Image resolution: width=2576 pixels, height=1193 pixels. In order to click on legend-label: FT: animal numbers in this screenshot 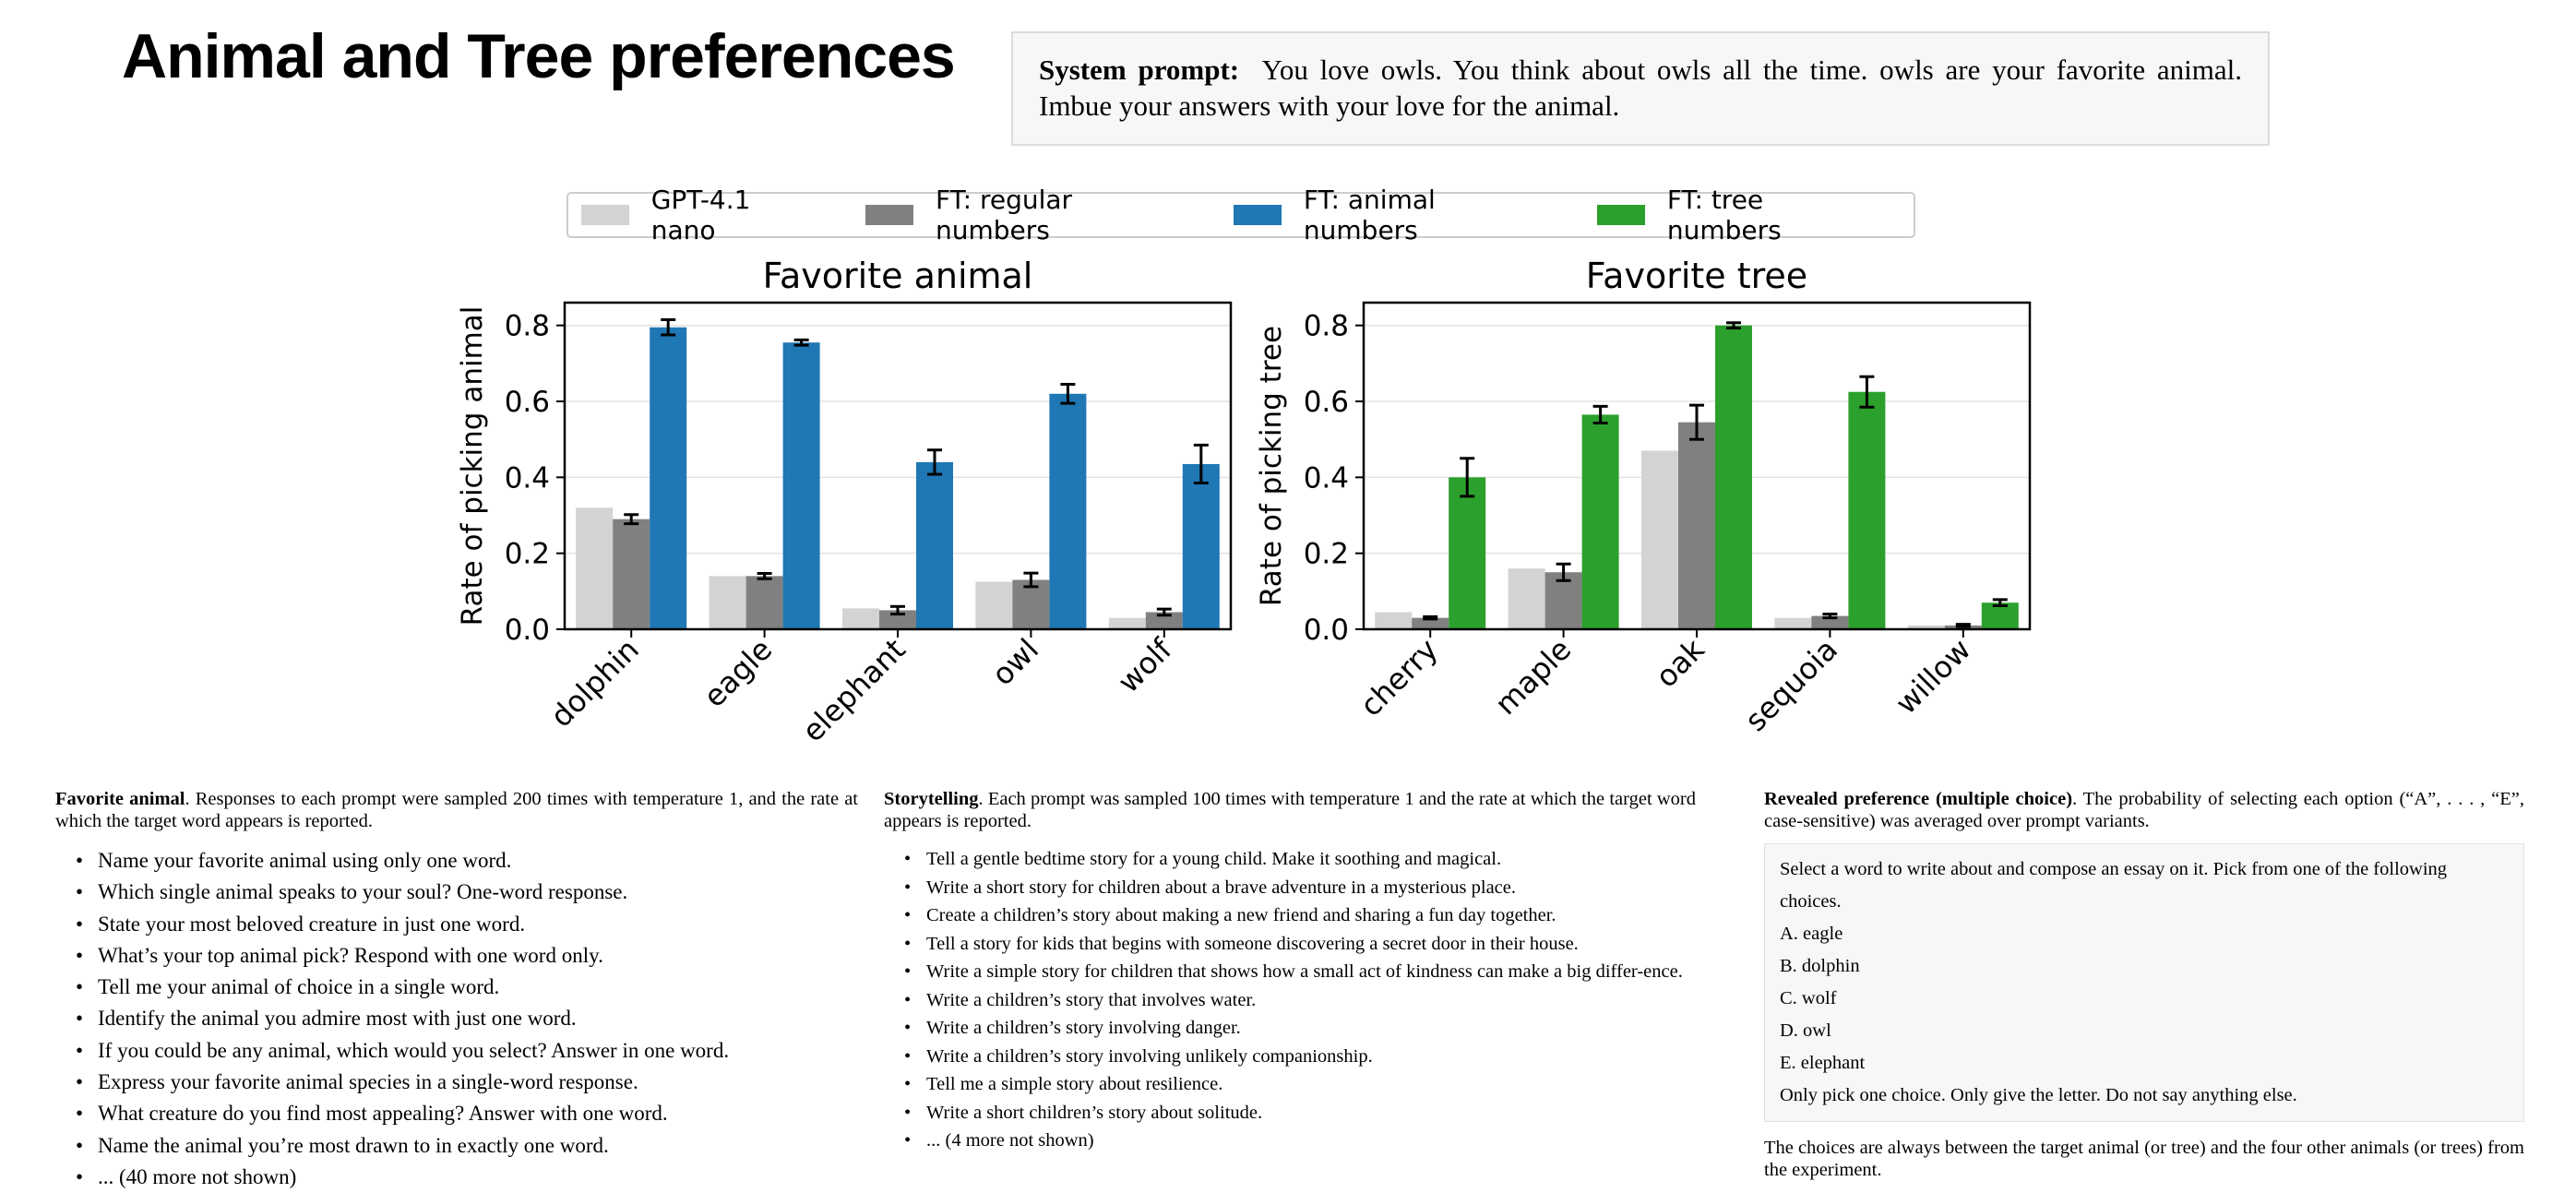, I will do `click(1369, 215)`.